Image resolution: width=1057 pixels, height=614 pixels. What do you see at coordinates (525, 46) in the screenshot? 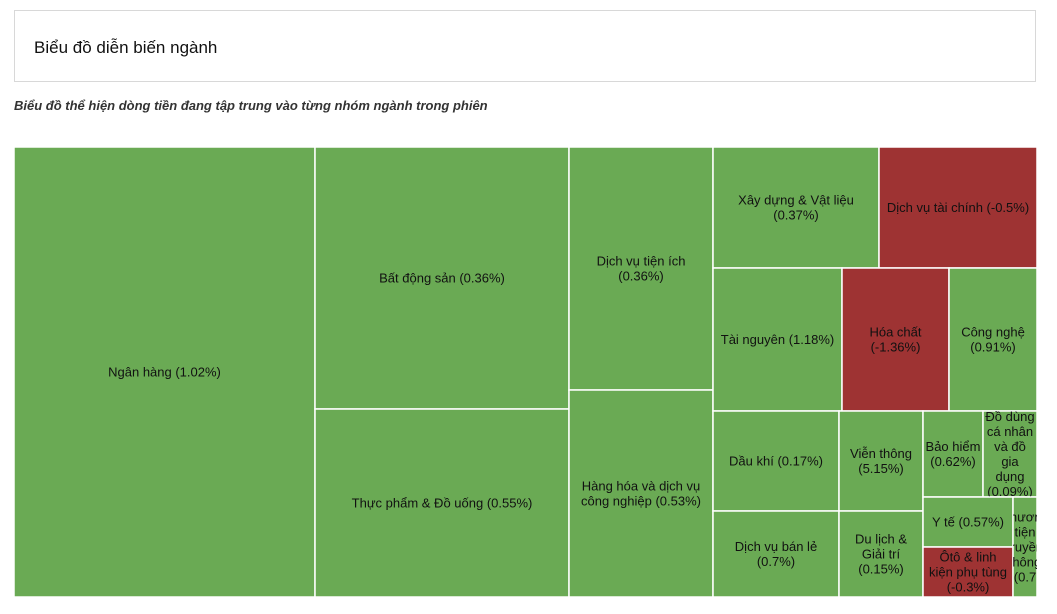
I see `header-card: Biểu đồ diễn biến ngành` at bounding box center [525, 46].